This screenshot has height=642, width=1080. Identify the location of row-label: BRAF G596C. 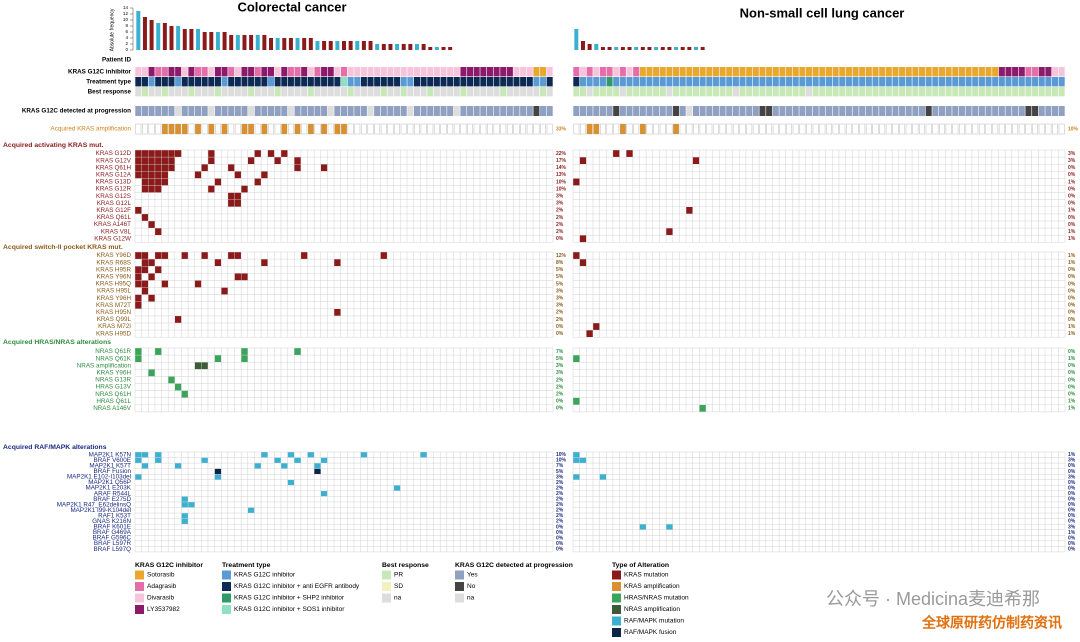
(112, 538).